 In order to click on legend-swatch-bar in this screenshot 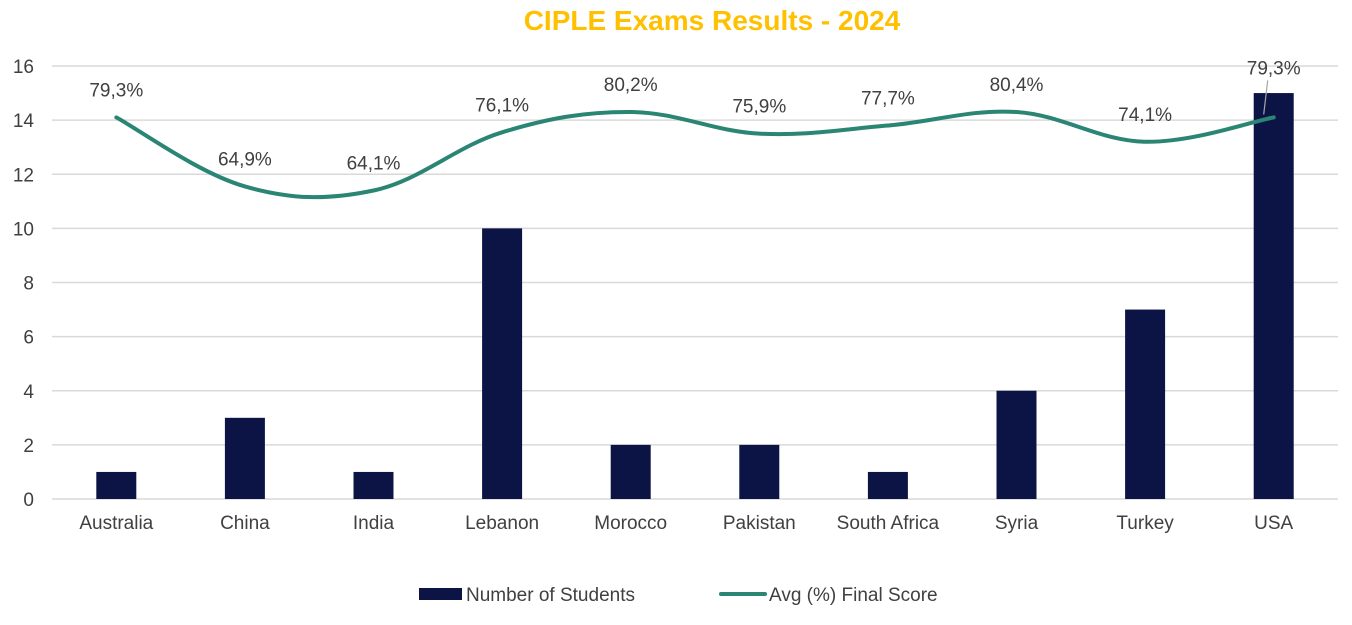, I will do `click(440, 594)`.